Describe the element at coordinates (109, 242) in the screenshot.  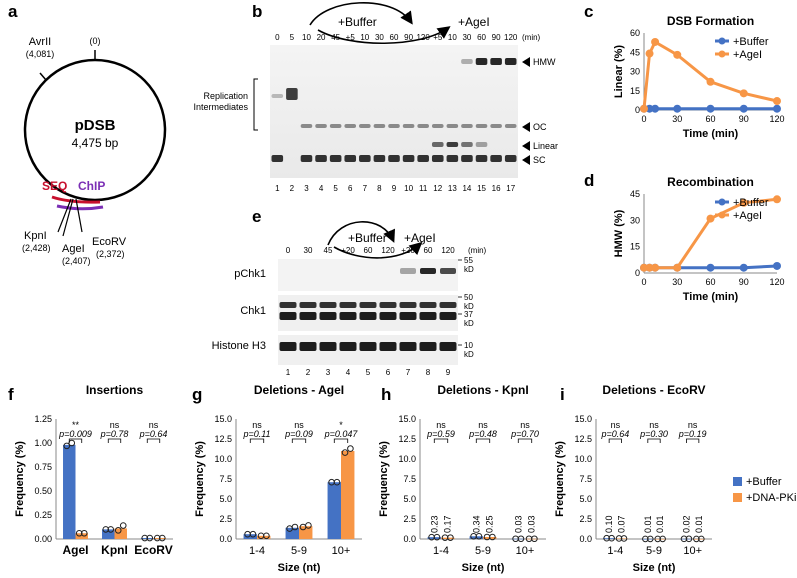
I see `ecorv-site-label: EcoRV` at that location.